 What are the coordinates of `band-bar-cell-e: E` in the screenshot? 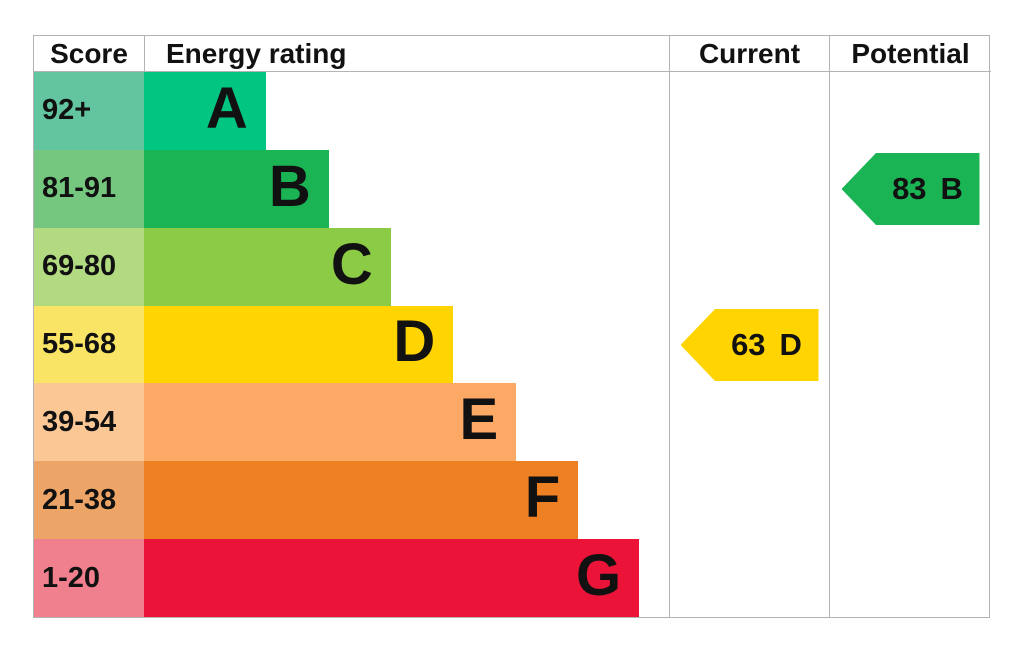 It's located at (406, 422).